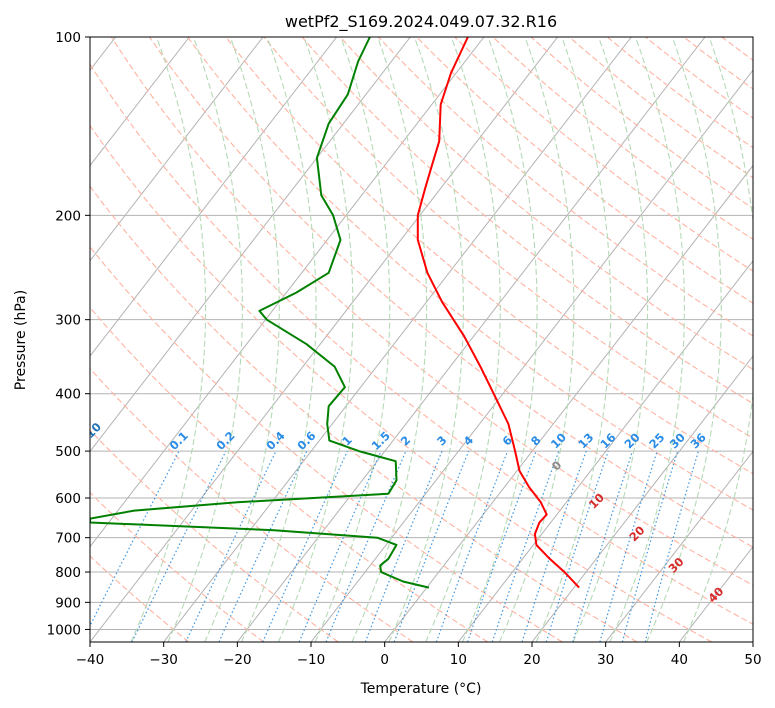 The height and width of the screenshot is (708, 775). What do you see at coordinates (698, 440) in the screenshot?
I see `mixing-ratio-label: 36` at bounding box center [698, 440].